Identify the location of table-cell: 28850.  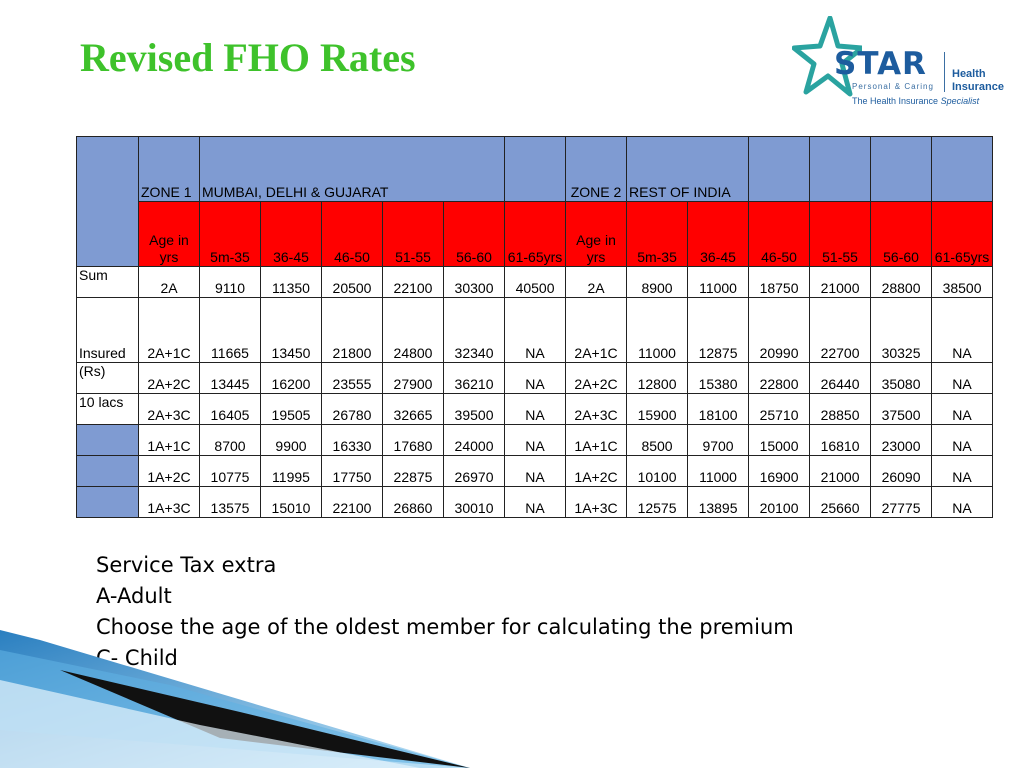
(840, 409).